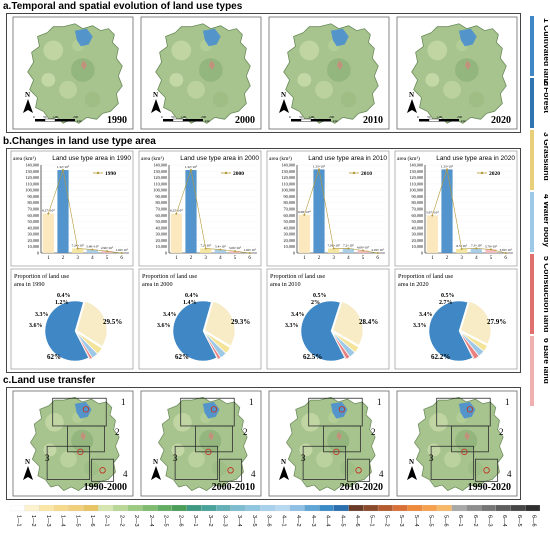 The height and width of the screenshot is (544, 550). What do you see at coordinates (107, 248) in the screenshot?
I see `bar-value-label: 2.90×10³` at bounding box center [107, 248].